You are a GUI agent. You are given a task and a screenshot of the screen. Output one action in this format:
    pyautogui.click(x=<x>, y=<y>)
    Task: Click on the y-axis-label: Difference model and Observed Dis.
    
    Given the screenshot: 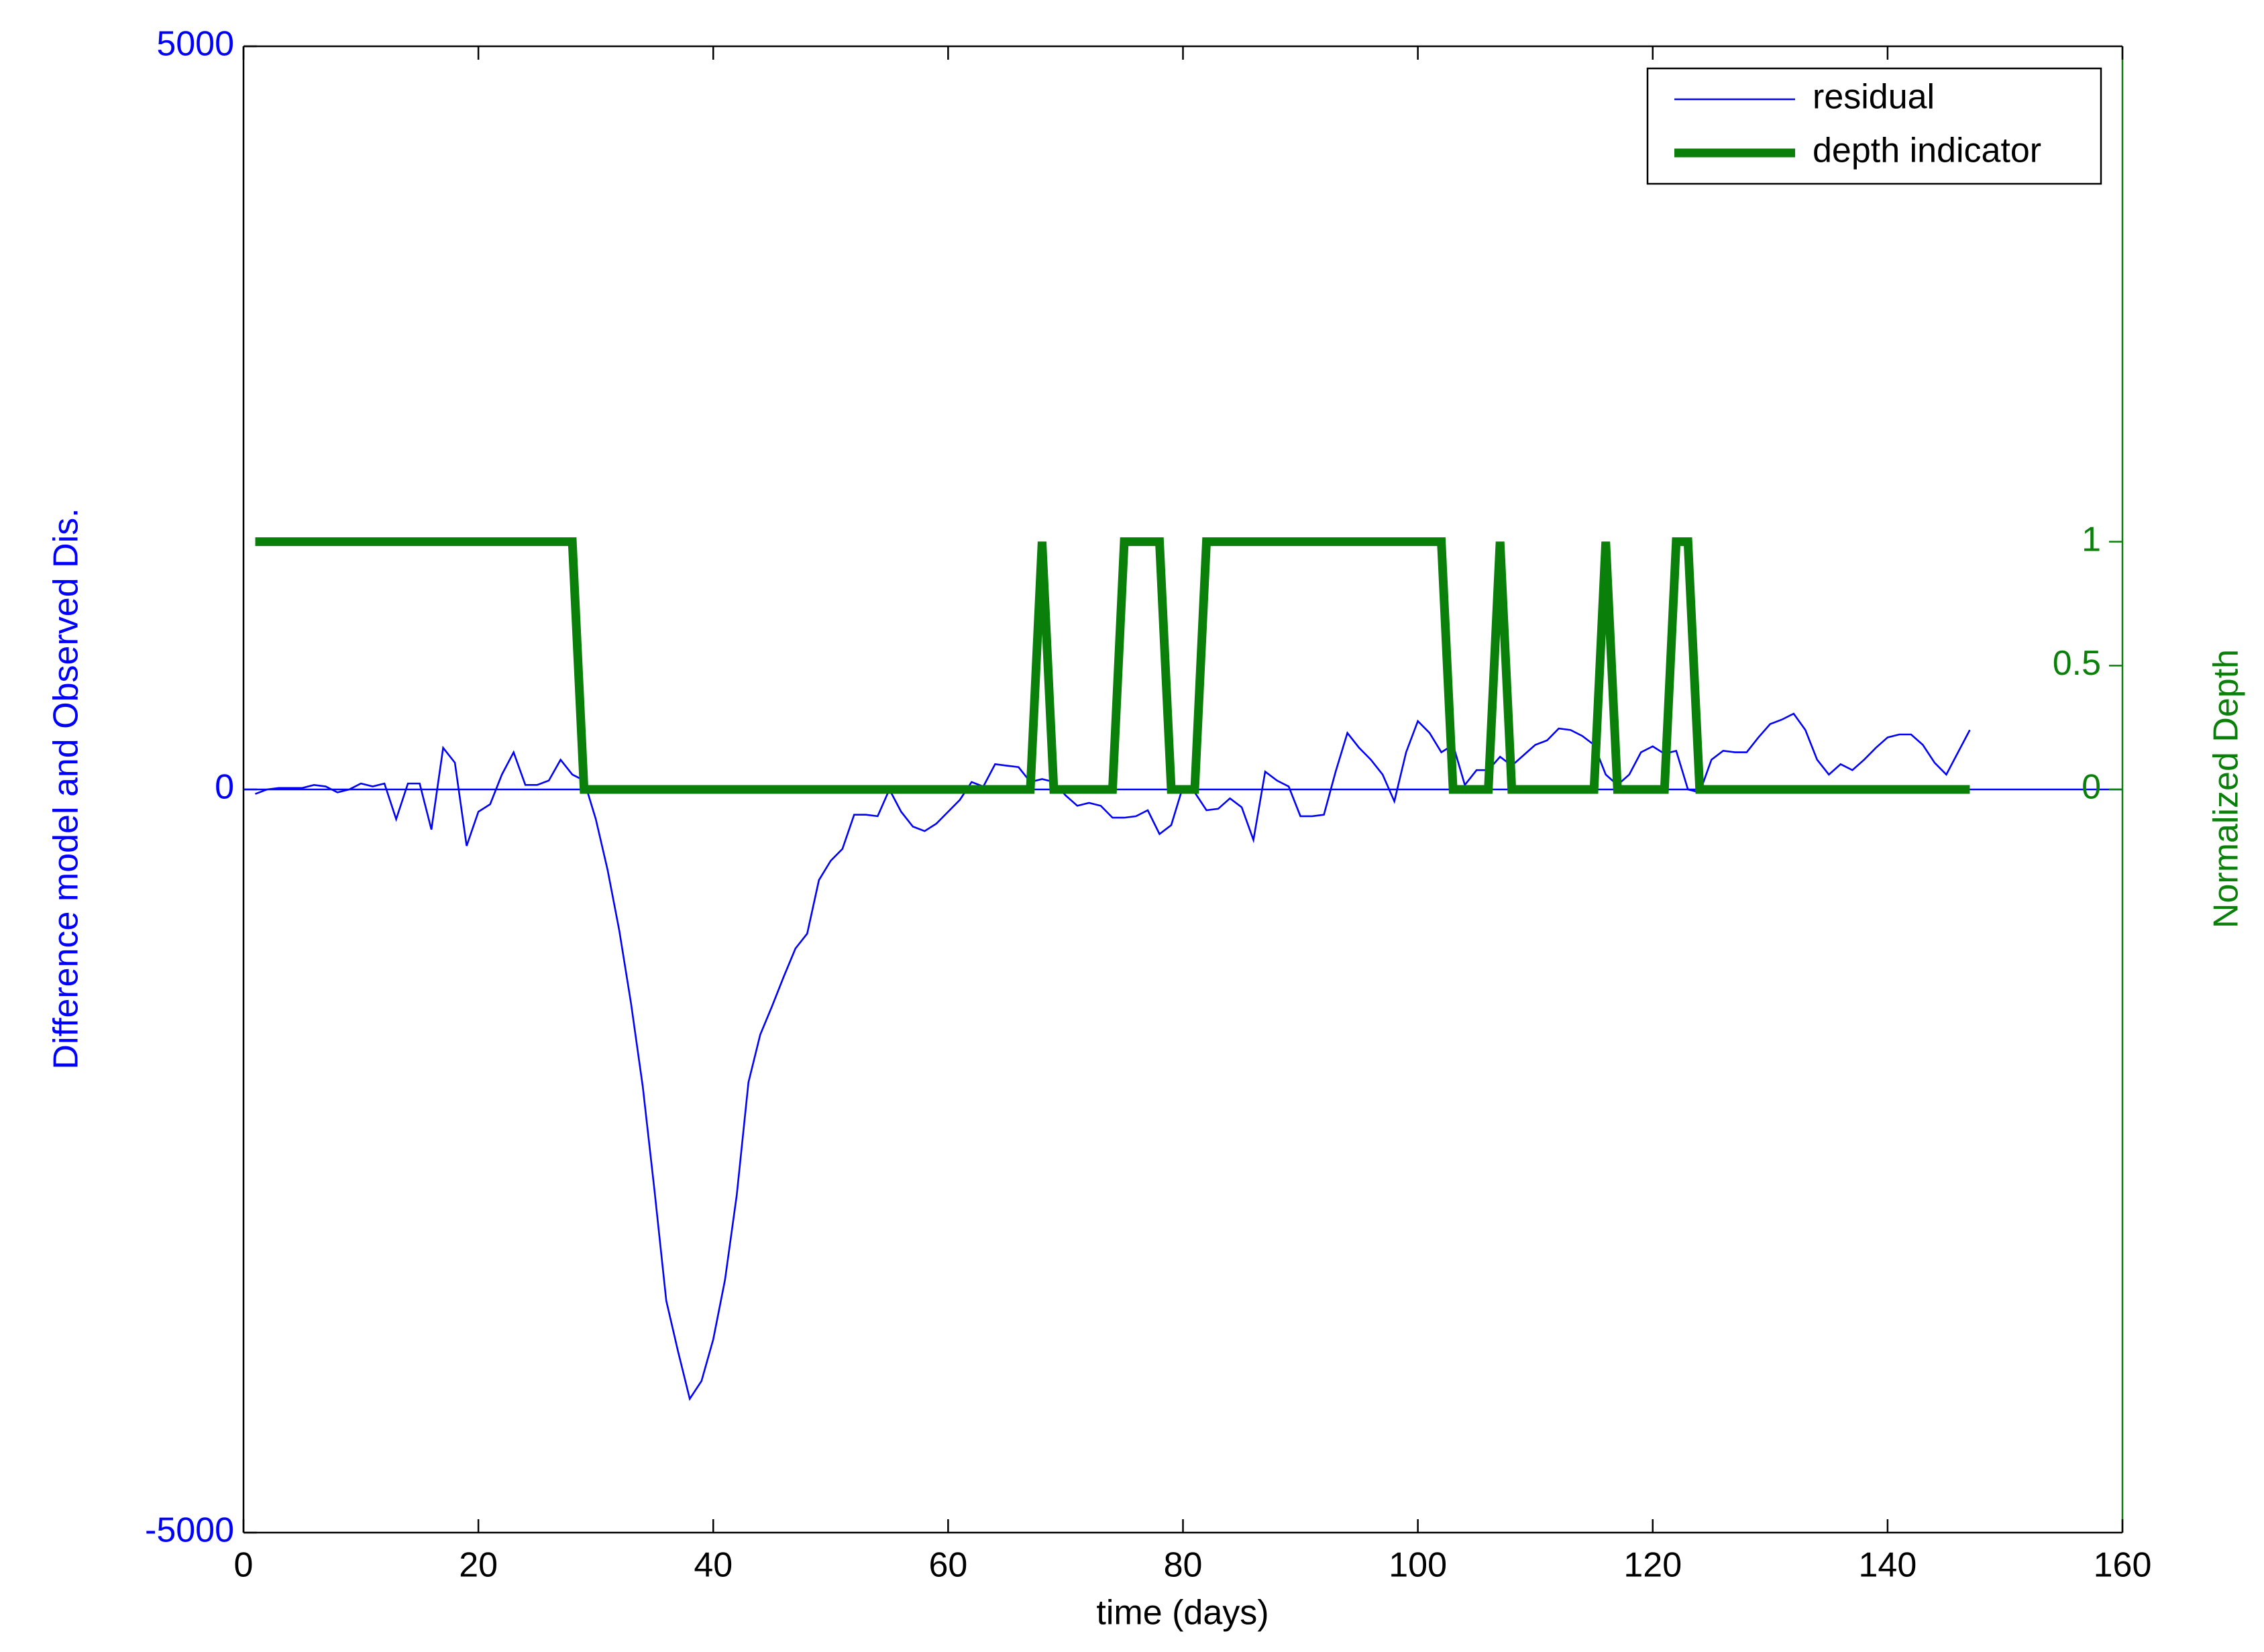 What is the action you would take?
    pyautogui.click(x=66, y=788)
    